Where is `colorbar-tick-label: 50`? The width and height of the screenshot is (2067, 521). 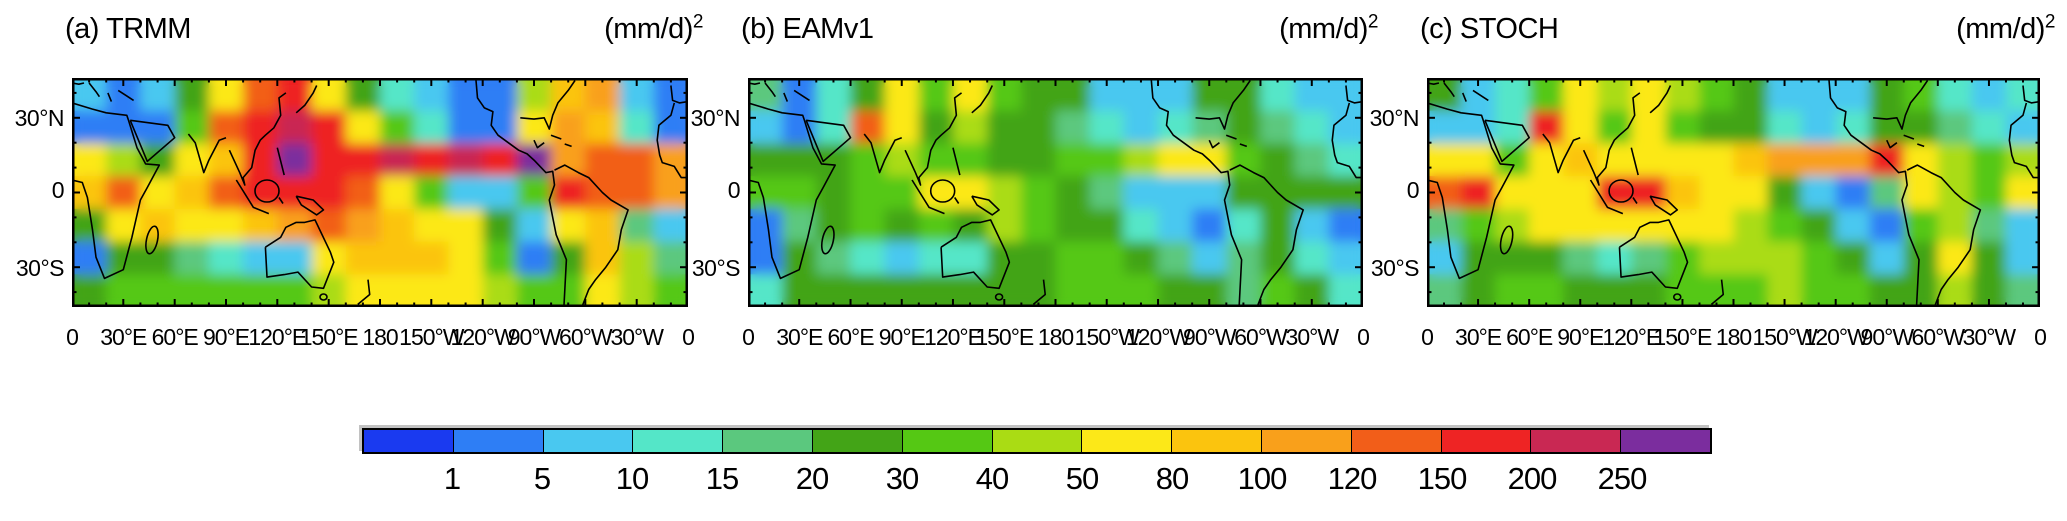 colorbar-tick-label: 50 is located at coordinates (1082, 478).